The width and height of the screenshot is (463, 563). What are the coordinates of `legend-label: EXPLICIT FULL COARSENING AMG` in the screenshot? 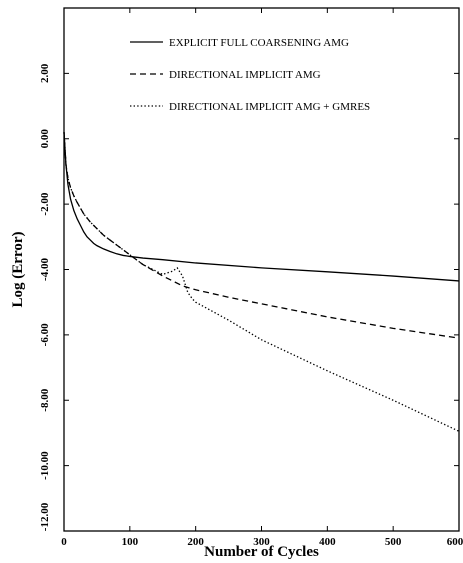 It's located at (259, 43).